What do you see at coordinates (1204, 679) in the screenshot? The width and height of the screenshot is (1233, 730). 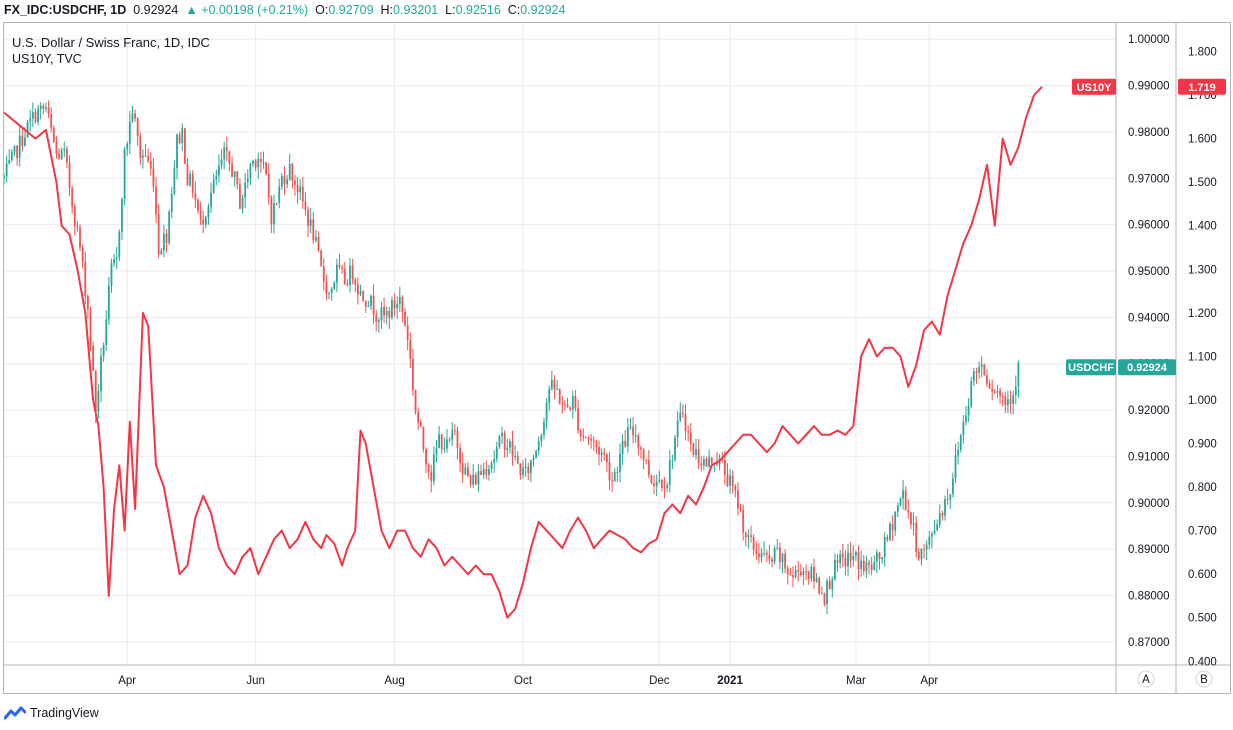 I see `right-scale-button: B` at bounding box center [1204, 679].